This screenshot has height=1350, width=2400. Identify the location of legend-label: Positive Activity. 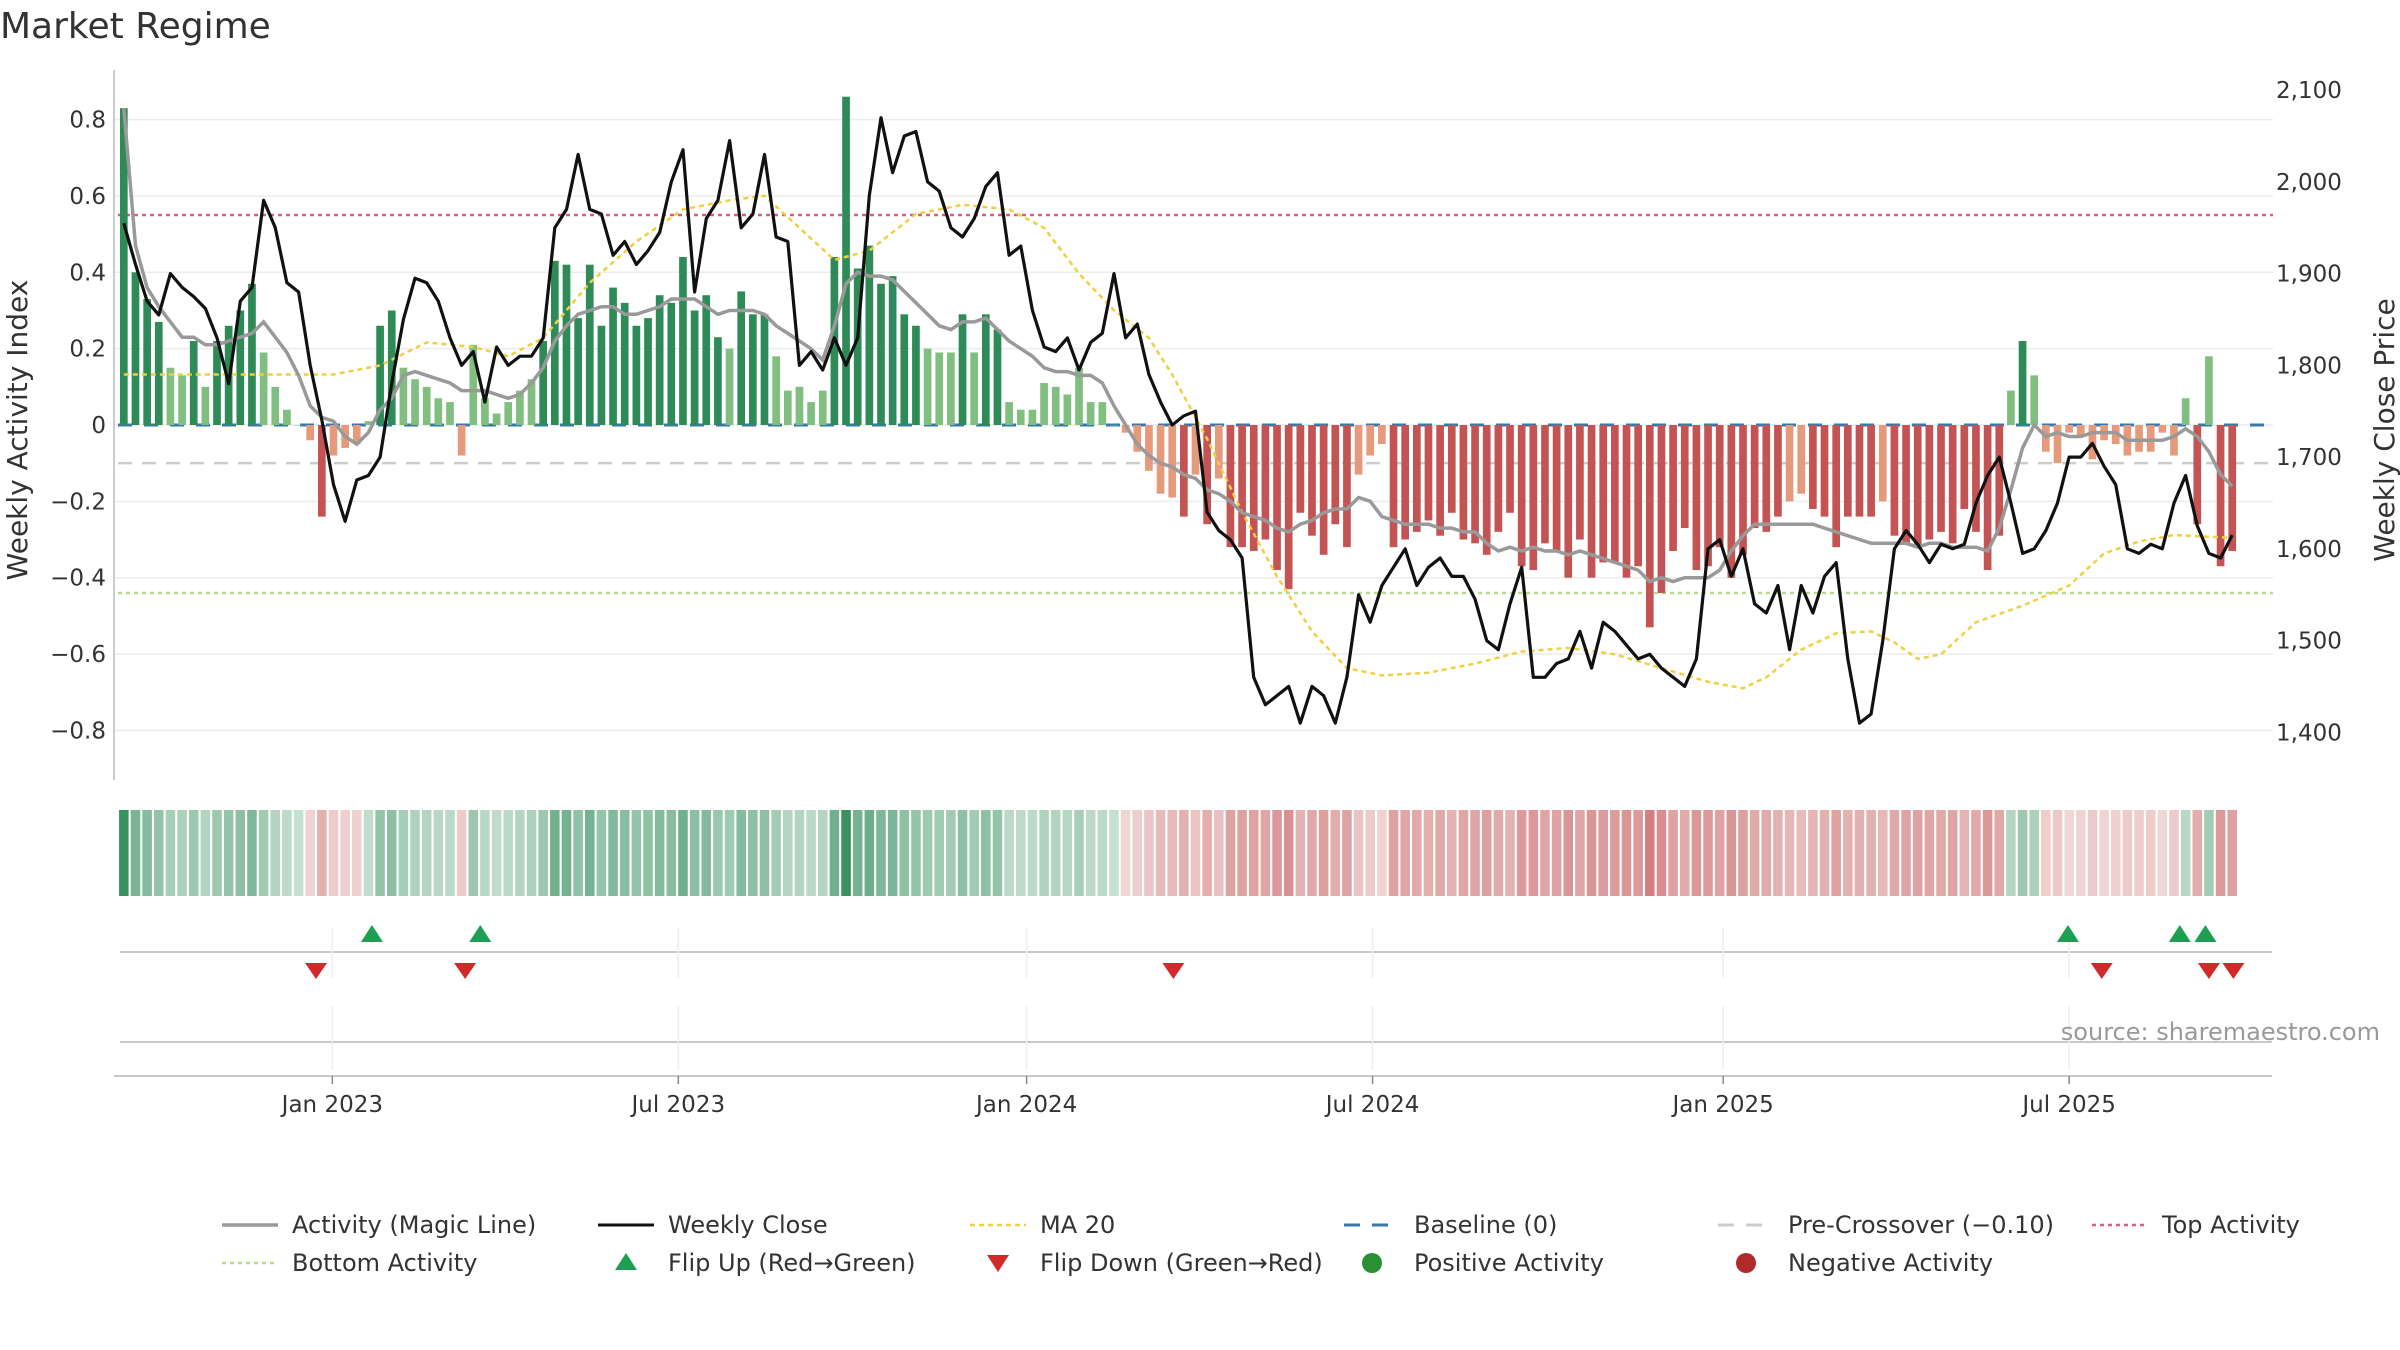
(1509, 1263).